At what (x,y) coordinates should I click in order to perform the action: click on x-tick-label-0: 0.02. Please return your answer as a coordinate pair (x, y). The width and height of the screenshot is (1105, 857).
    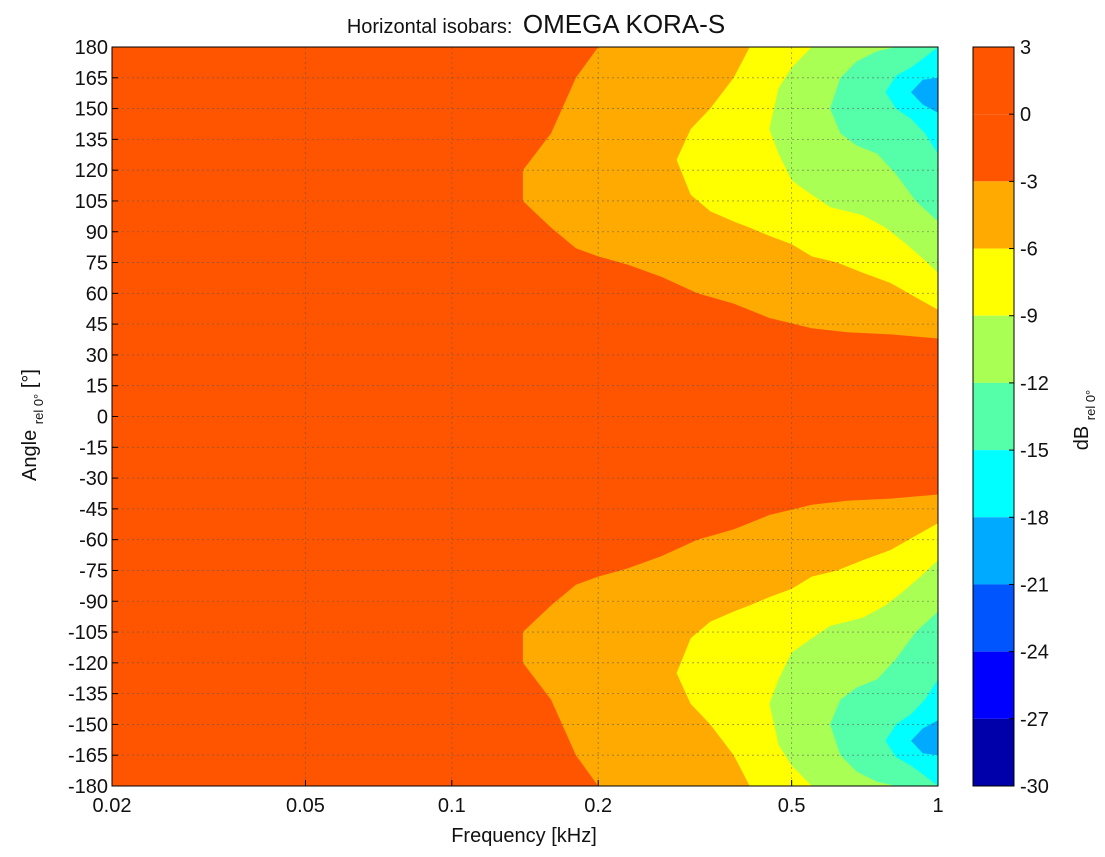
    Looking at the image, I should click on (112, 806).